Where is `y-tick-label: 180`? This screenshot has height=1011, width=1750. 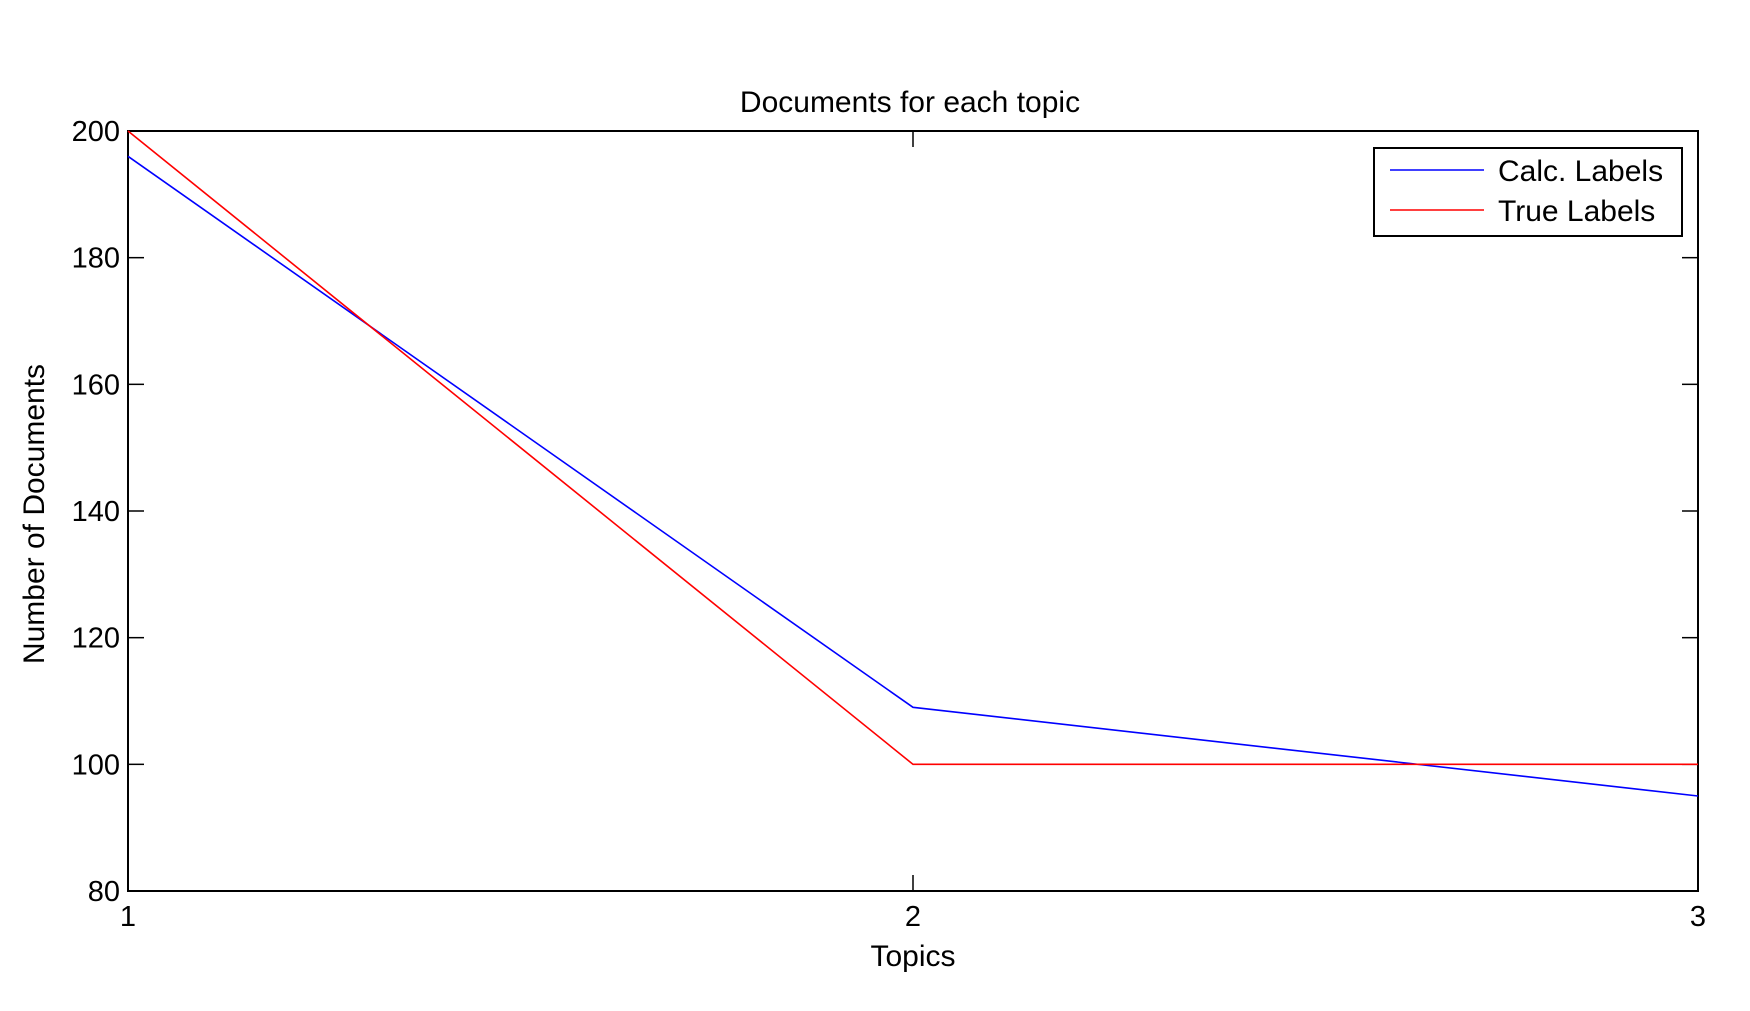
y-tick-label: 180 is located at coordinates (96, 259).